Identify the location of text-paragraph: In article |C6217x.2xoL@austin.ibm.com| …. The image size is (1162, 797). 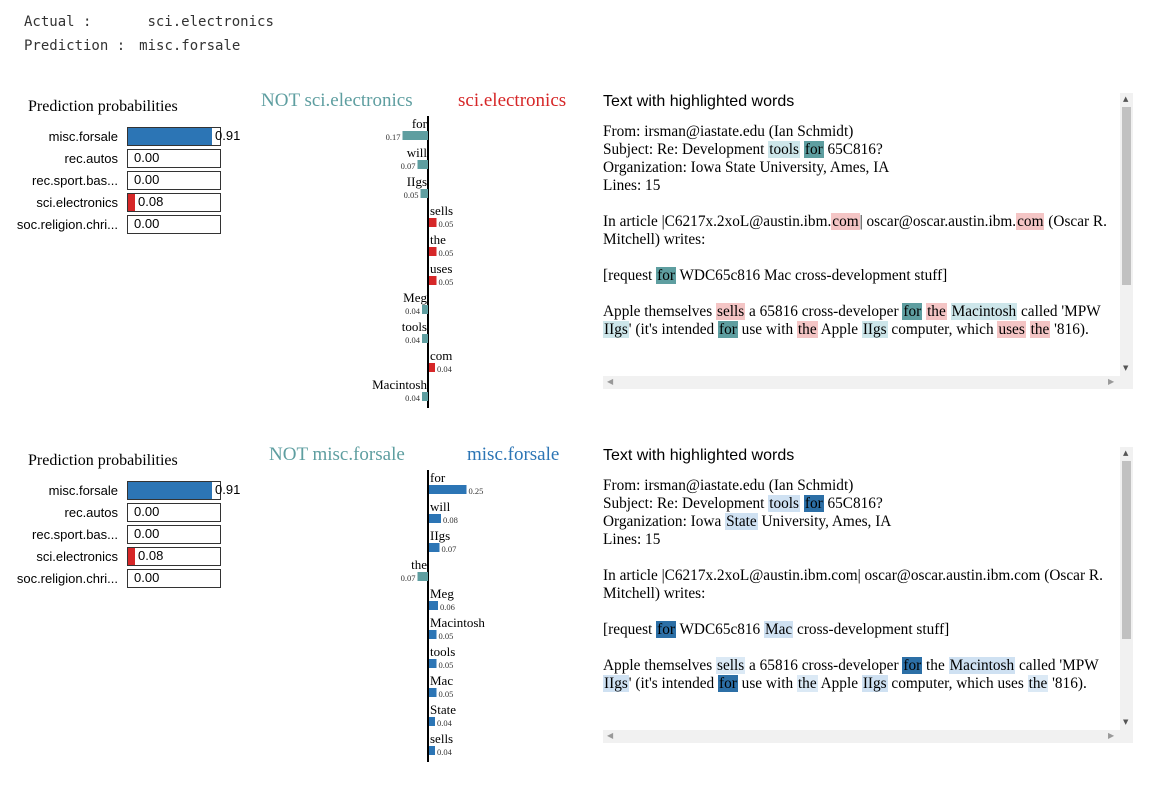
(861, 231).